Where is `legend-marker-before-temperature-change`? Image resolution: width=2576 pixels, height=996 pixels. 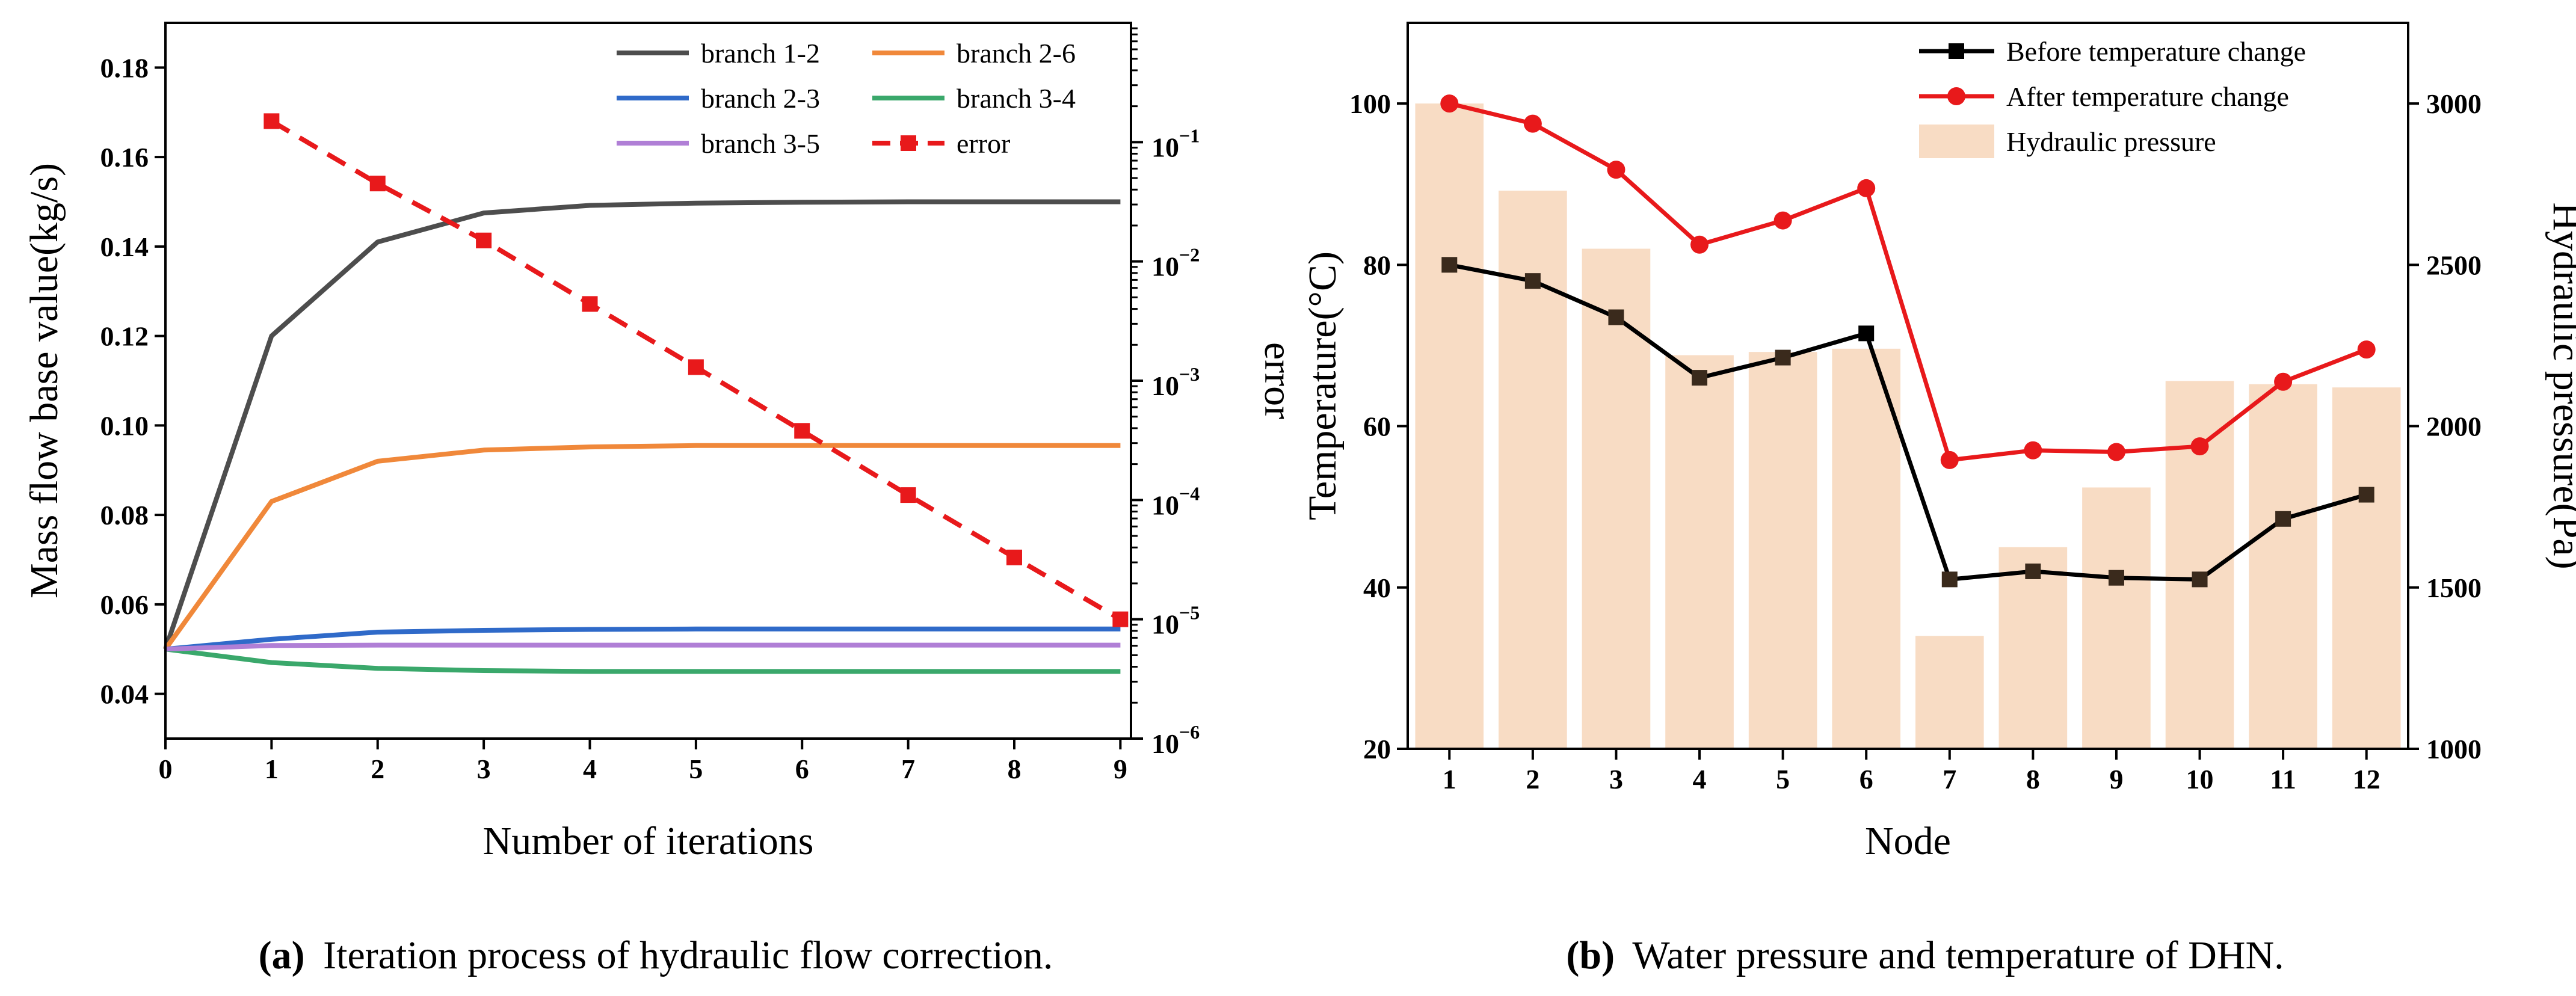
legend-marker-before-temperature-change is located at coordinates (1956, 51).